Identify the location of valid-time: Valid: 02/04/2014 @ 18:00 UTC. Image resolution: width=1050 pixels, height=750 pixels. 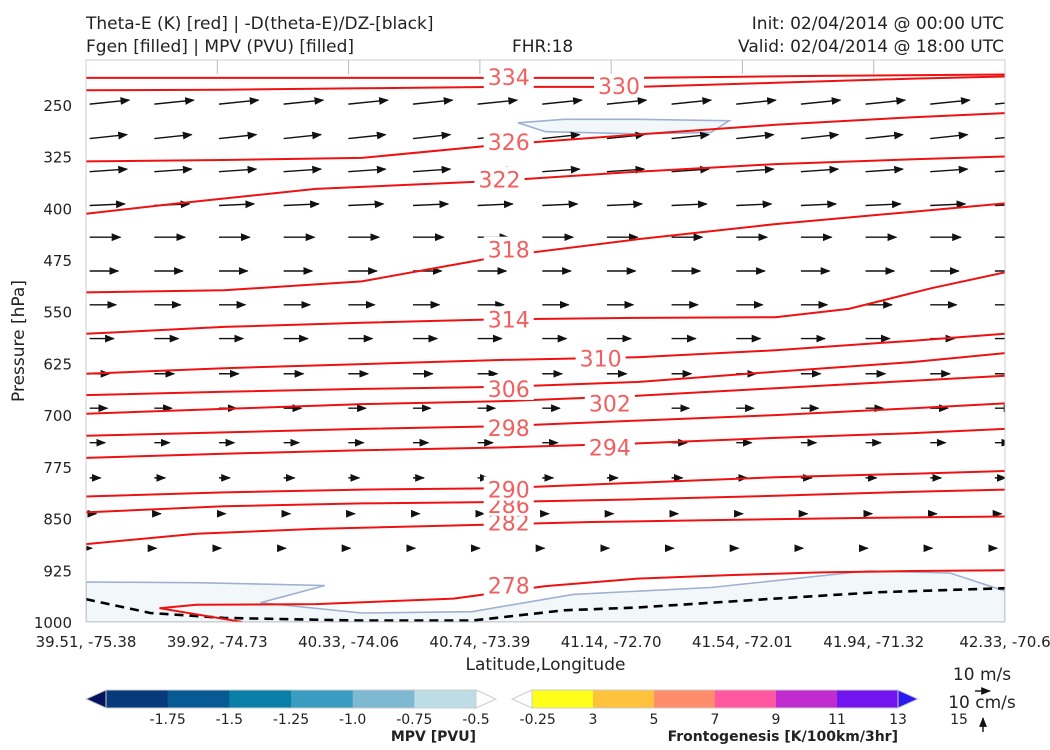
(871, 47).